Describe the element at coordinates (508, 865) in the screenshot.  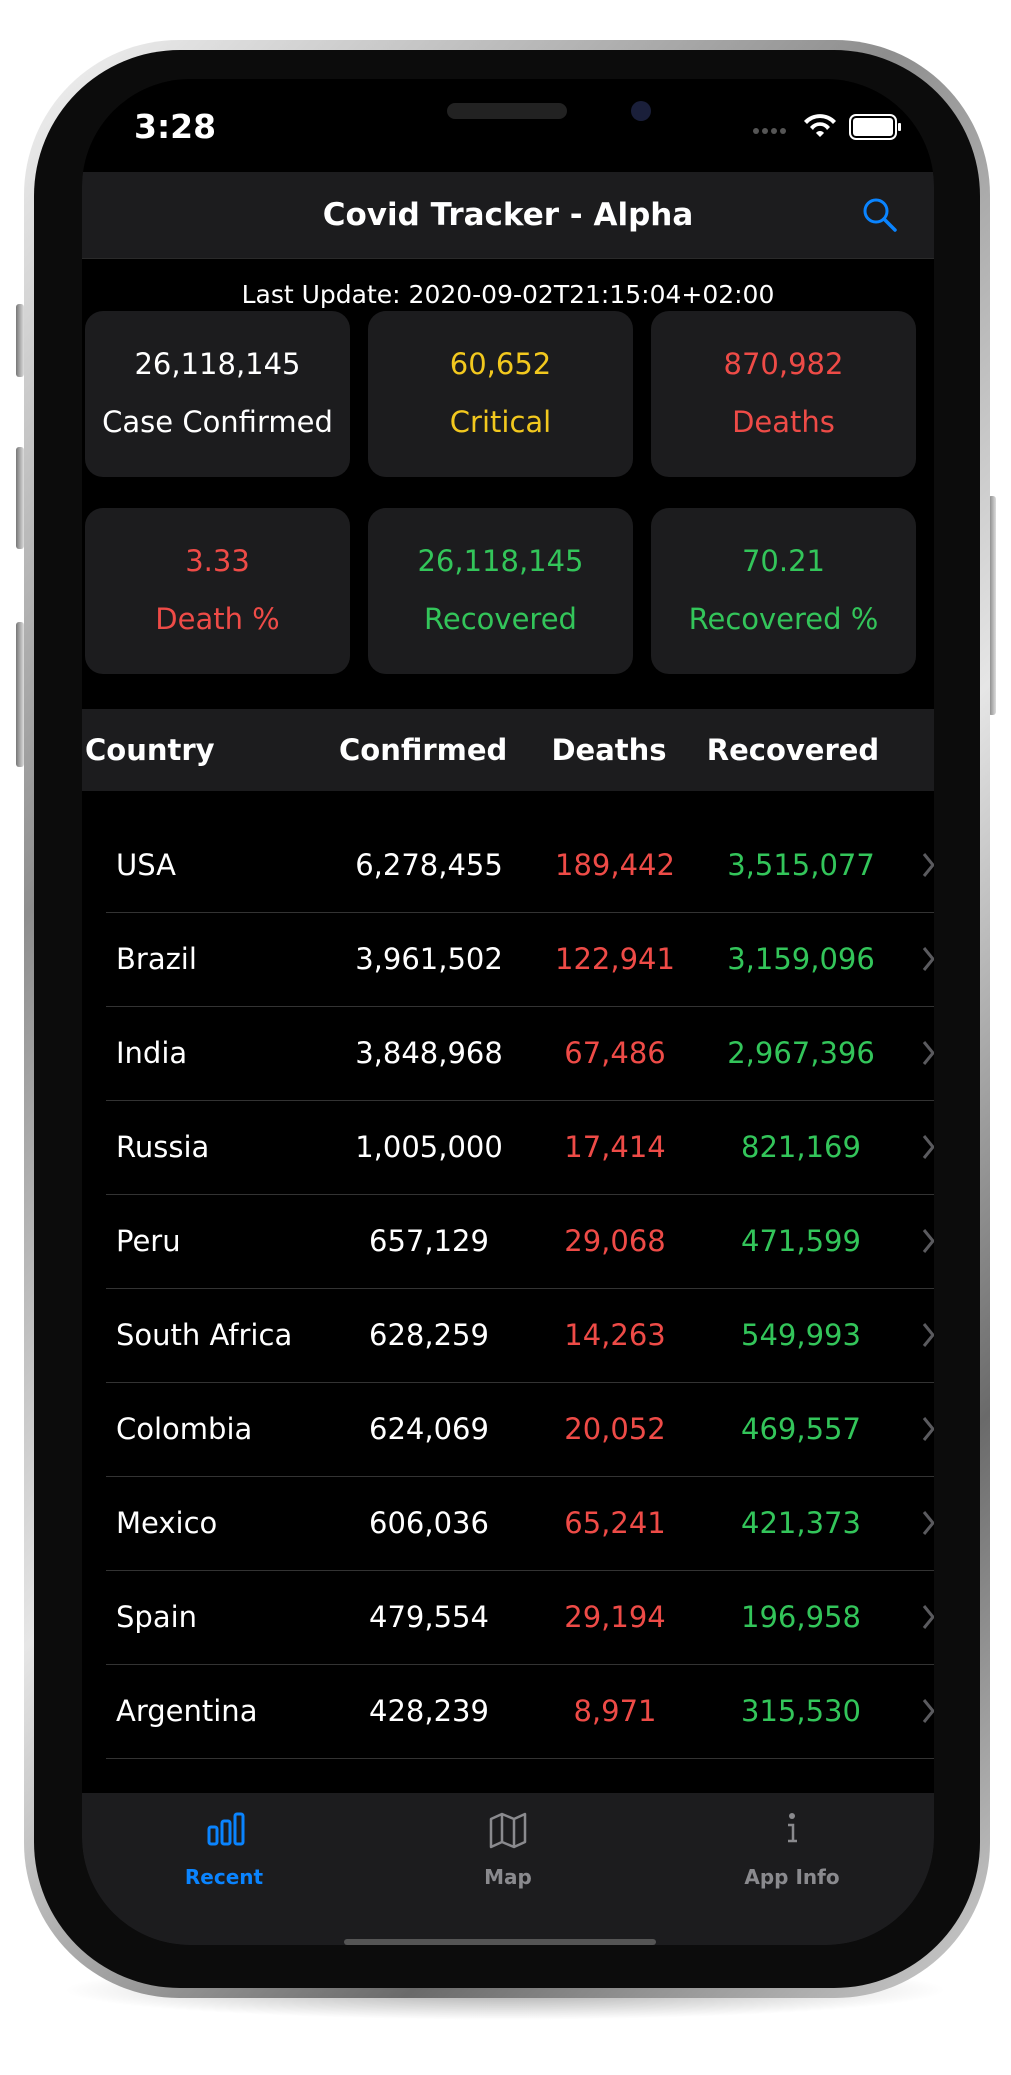
I see `table-row: USA 6,278,455 189,442 3,515,077` at that location.